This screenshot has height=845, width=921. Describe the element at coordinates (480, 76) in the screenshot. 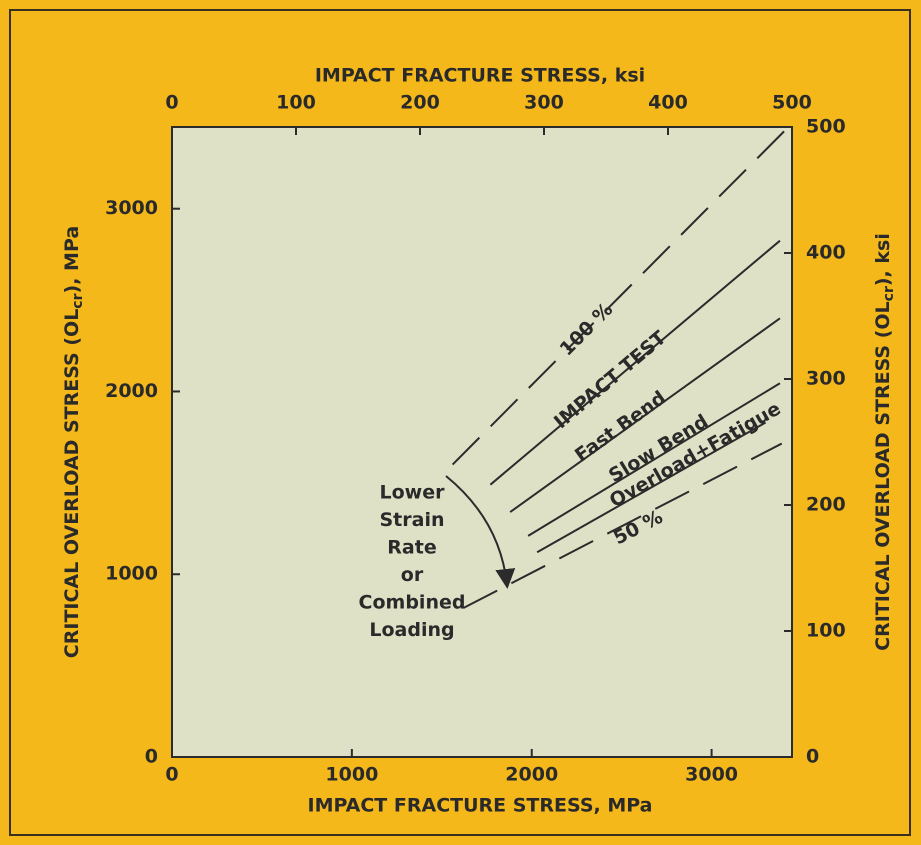

I see `x2-axis-label: IMPACT FRACTURE STRESS, ksi` at that location.